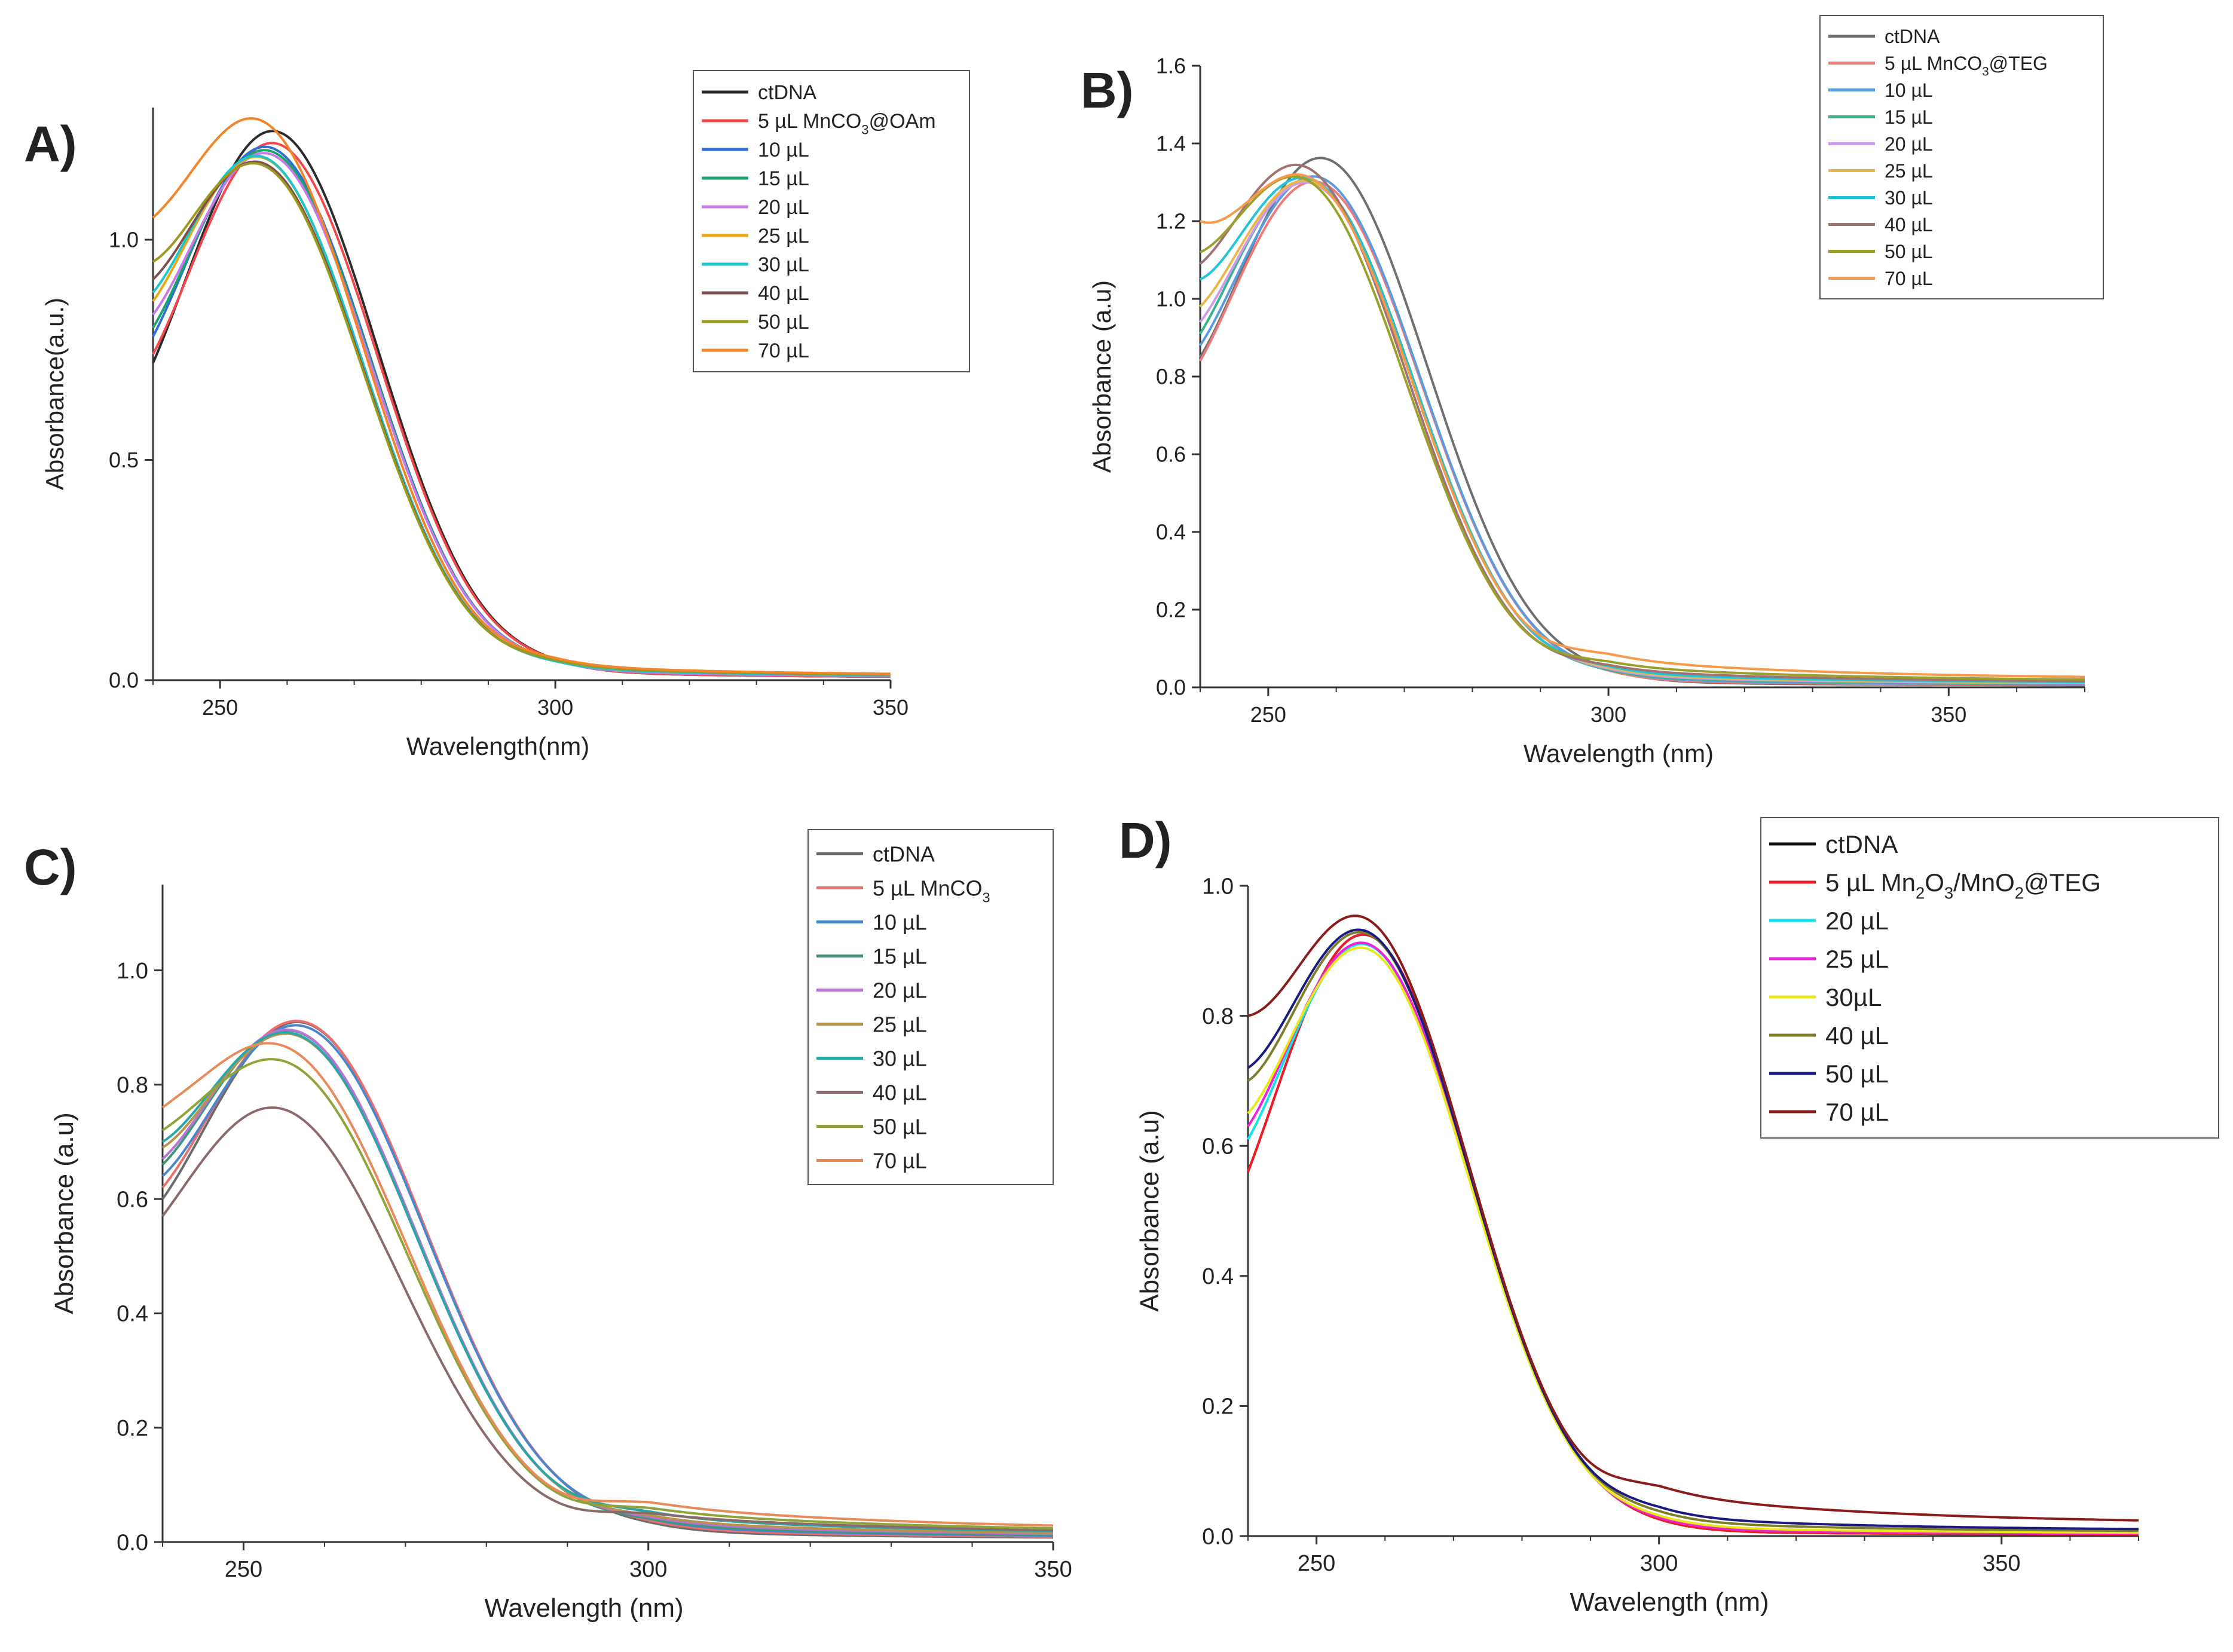 The height and width of the screenshot is (1652, 2233). I want to click on panel-letter: B), so click(1107, 90).